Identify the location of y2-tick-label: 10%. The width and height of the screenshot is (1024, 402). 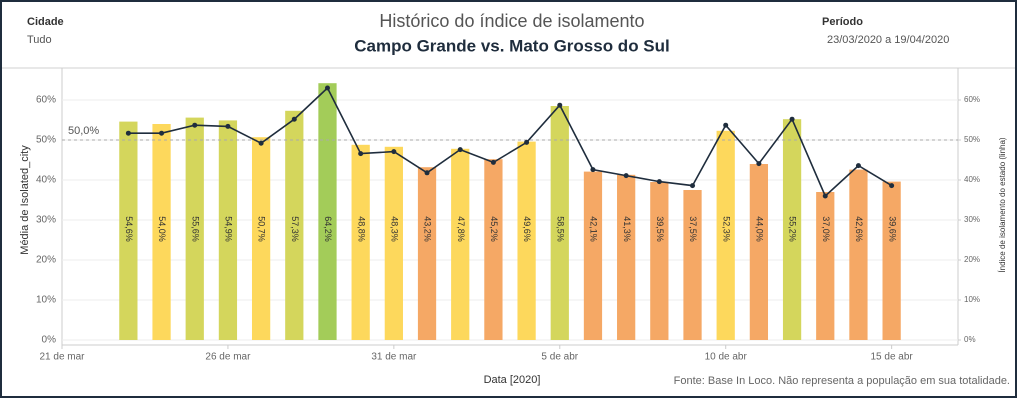
(972, 299).